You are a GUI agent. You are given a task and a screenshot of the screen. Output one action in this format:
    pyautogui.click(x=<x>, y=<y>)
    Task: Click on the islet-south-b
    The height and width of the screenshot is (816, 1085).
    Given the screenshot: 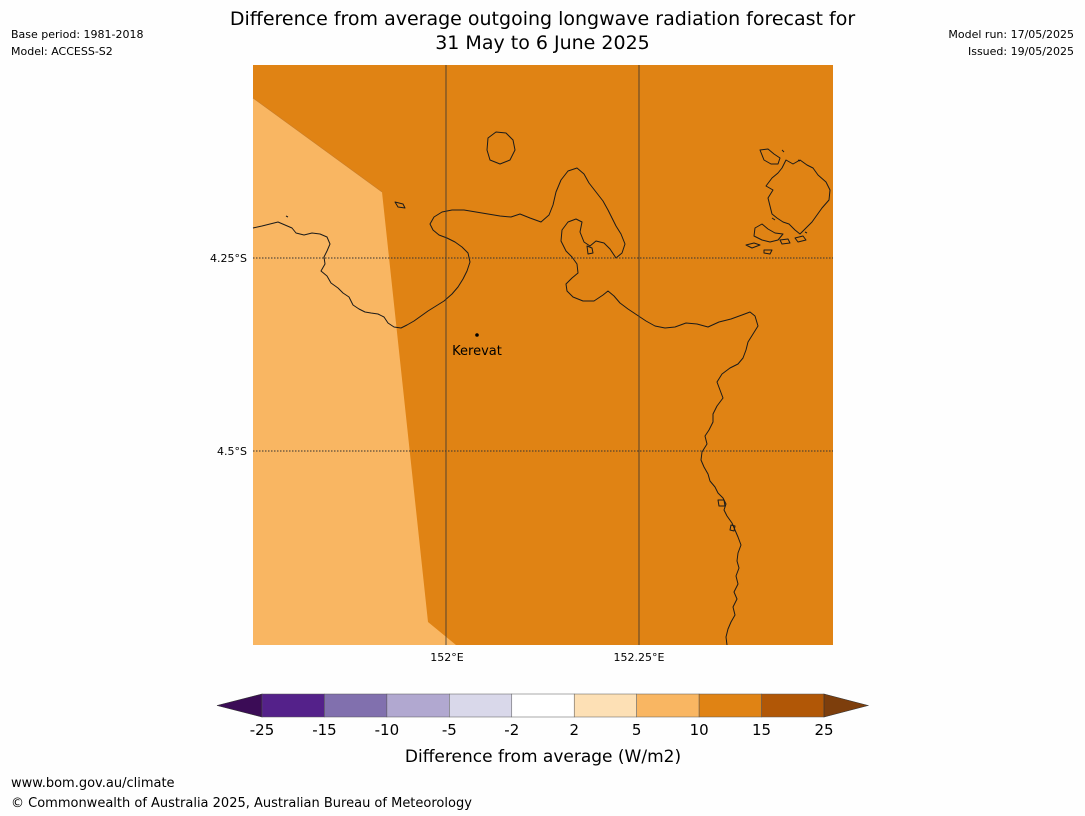 What is the action you would take?
    pyautogui.click(x=732, y=528)
    